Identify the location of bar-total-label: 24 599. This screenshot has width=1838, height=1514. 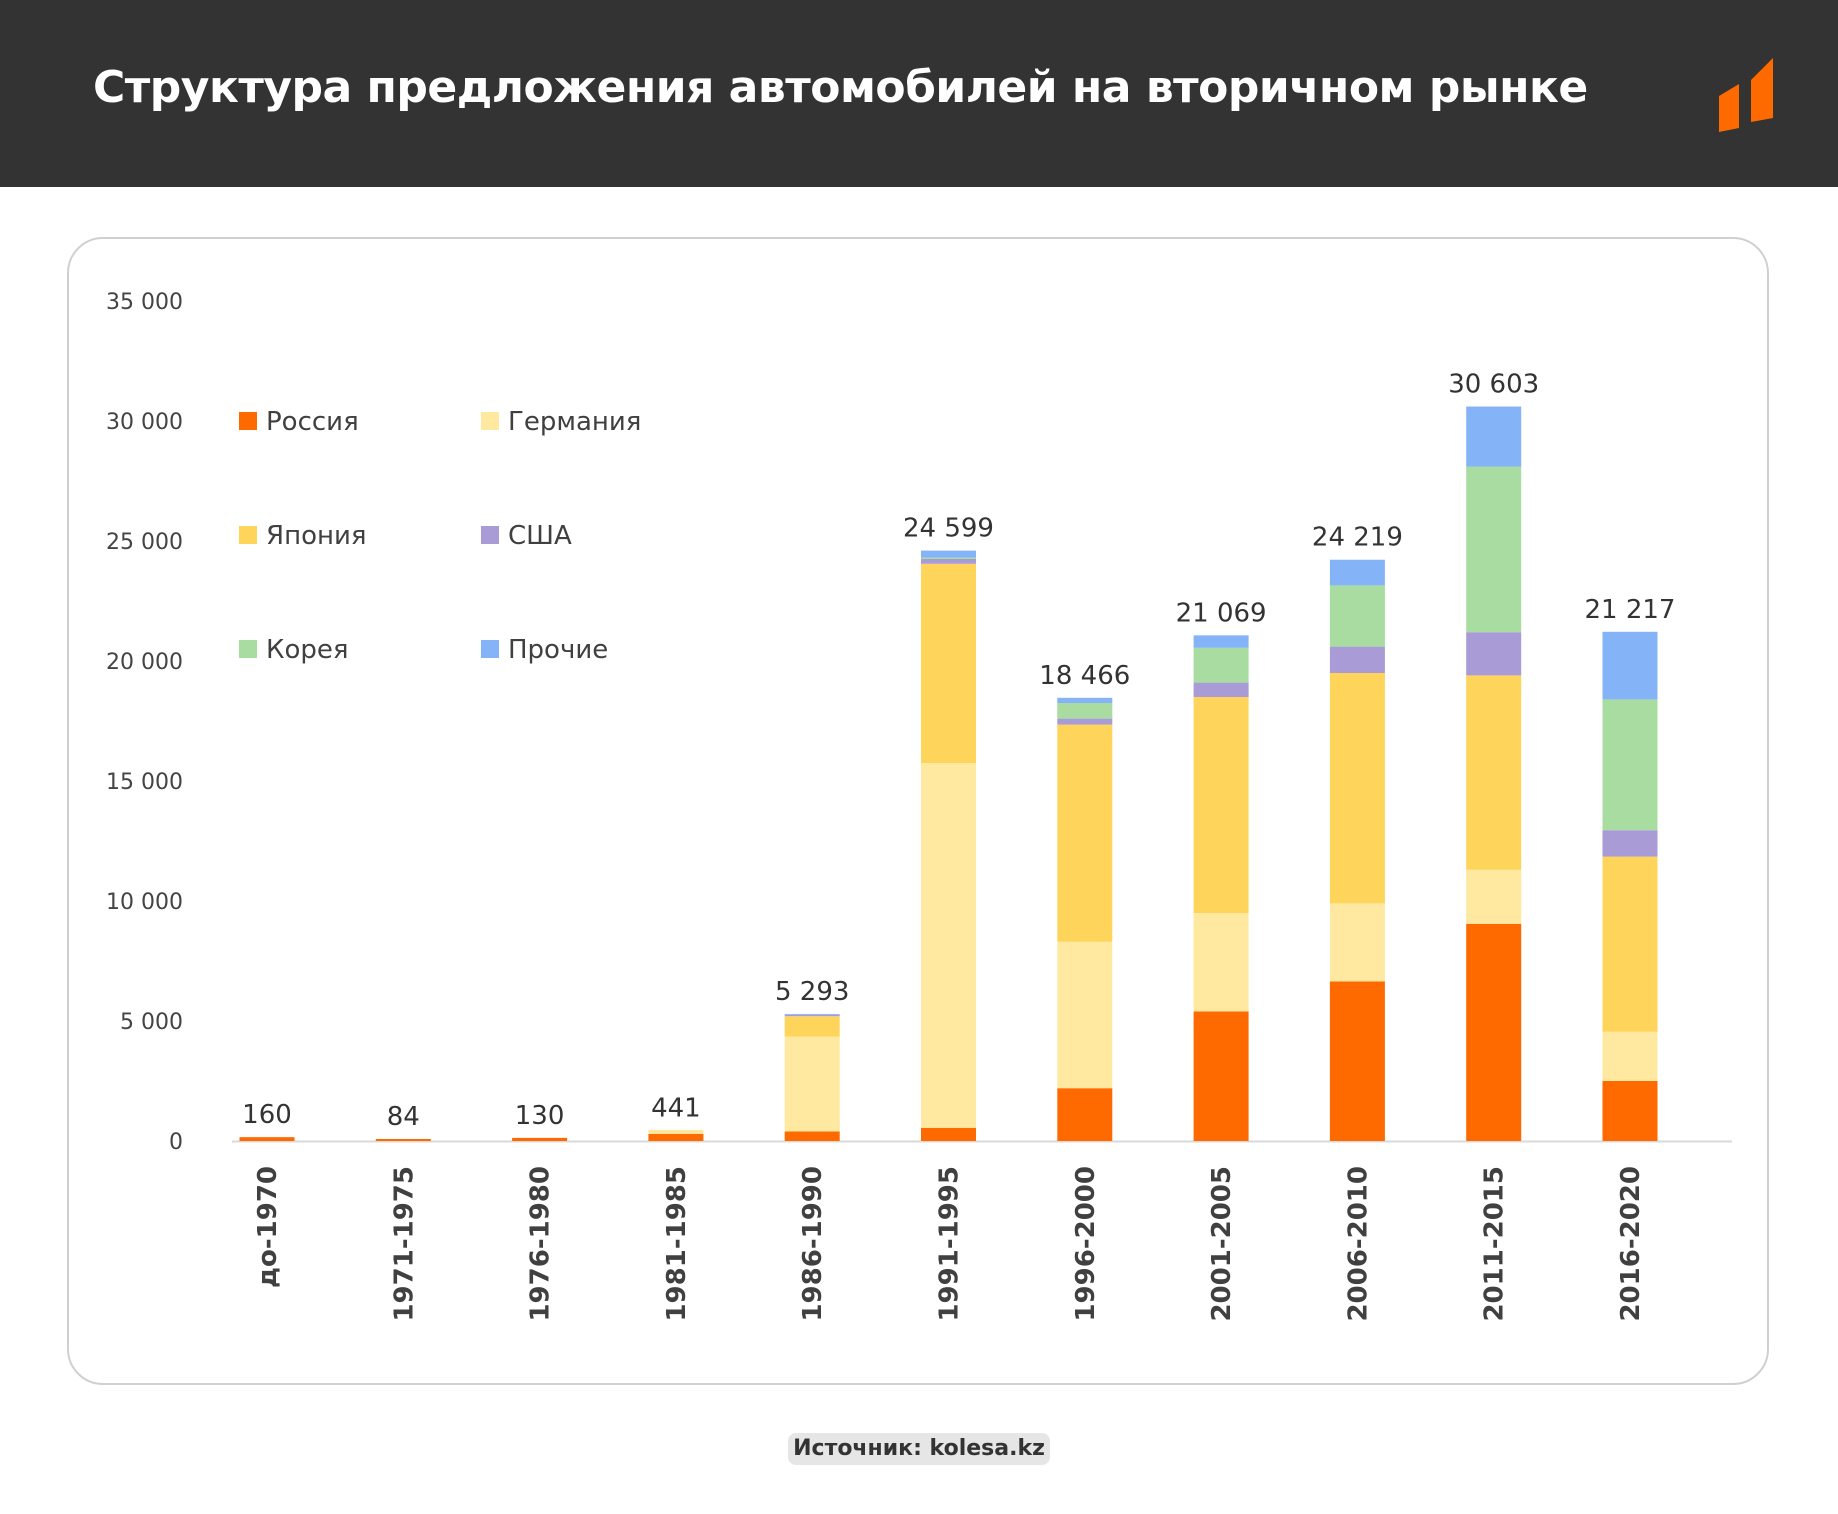
(948, 529).